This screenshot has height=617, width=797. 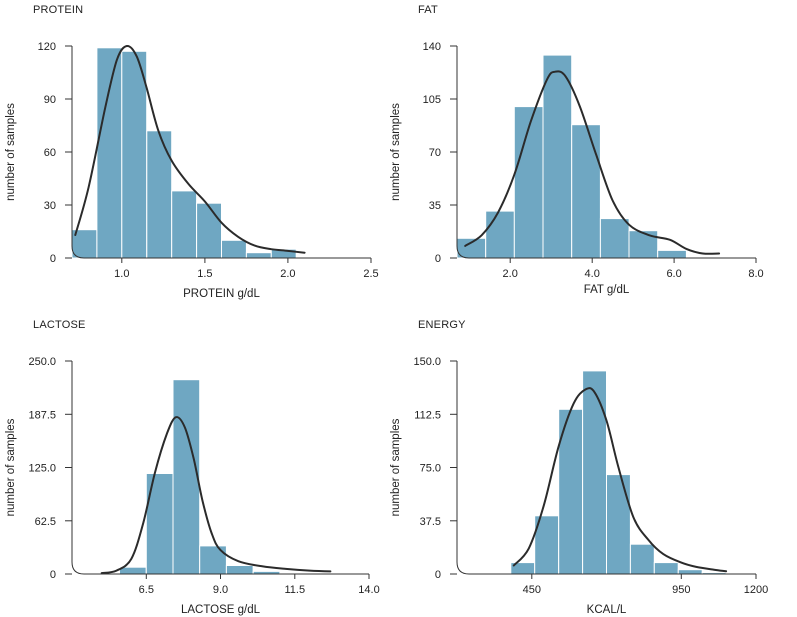 What do you see at coordinates (42, 469) in the screenshot?
I see `lactose-y-tick-label: 125.0` at bounding box center [42, 469].